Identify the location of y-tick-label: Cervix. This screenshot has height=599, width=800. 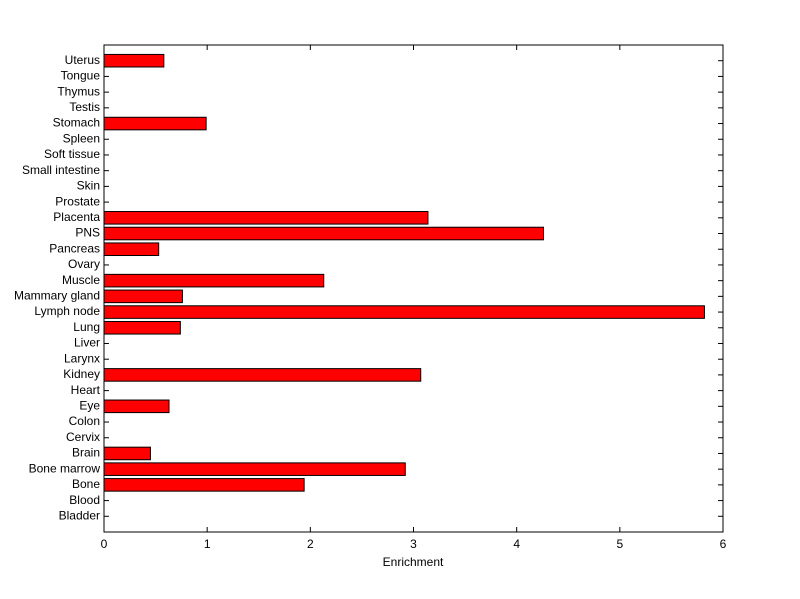
(83, 437).